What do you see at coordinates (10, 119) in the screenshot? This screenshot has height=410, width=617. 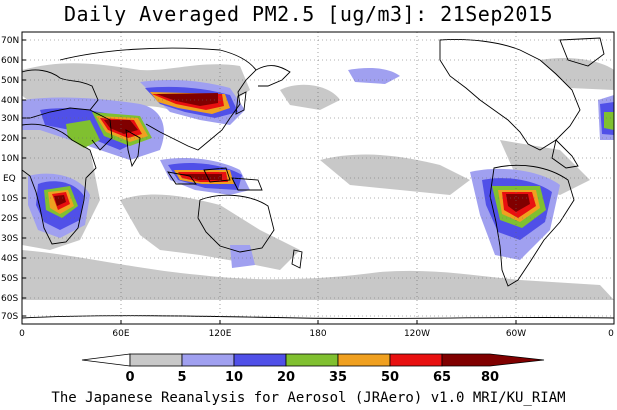 I see `lat-label: 30N` at bounding box center [10, 119].